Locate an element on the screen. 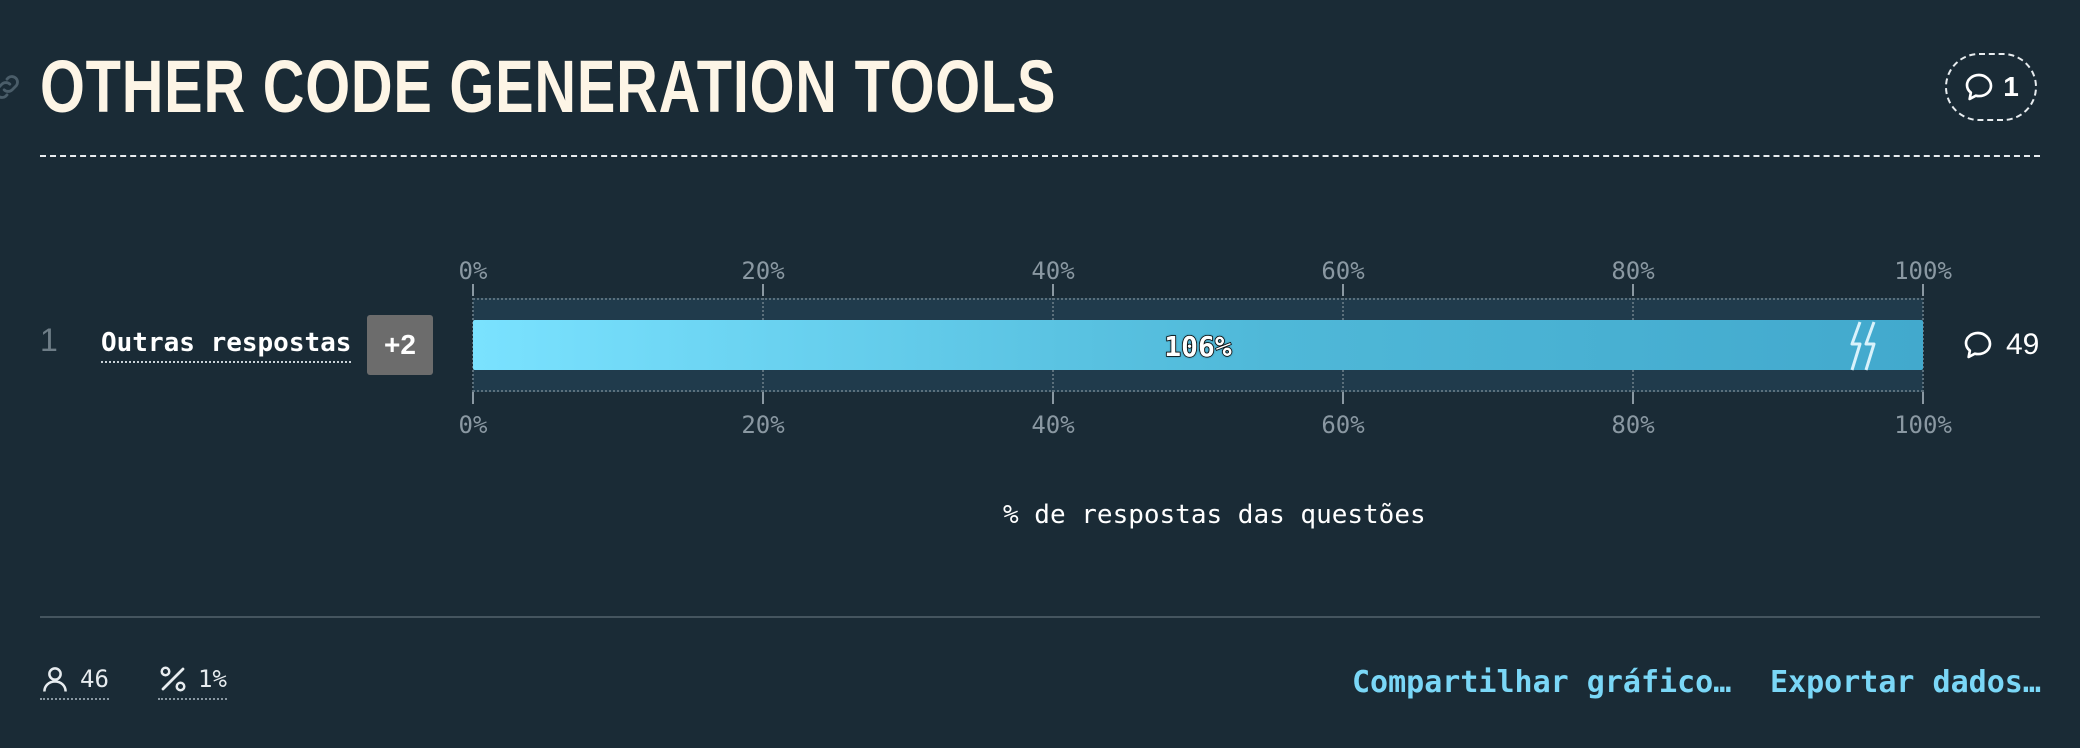 The width and height of the screenshot is (2080, 748). bar-break-icon is located at coordinates (1863, 346).